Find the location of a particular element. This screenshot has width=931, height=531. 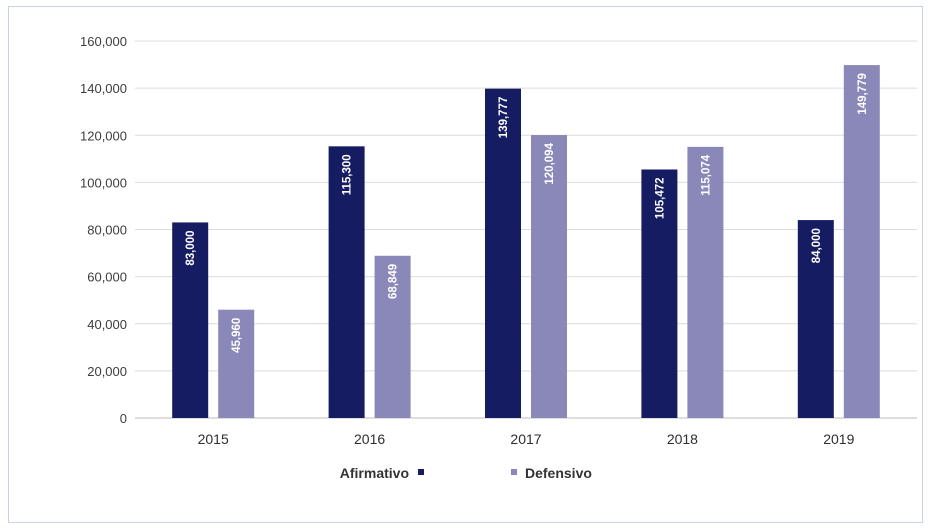

legend-label-defensivo: Defensivo is located at coordinates (558, 473).